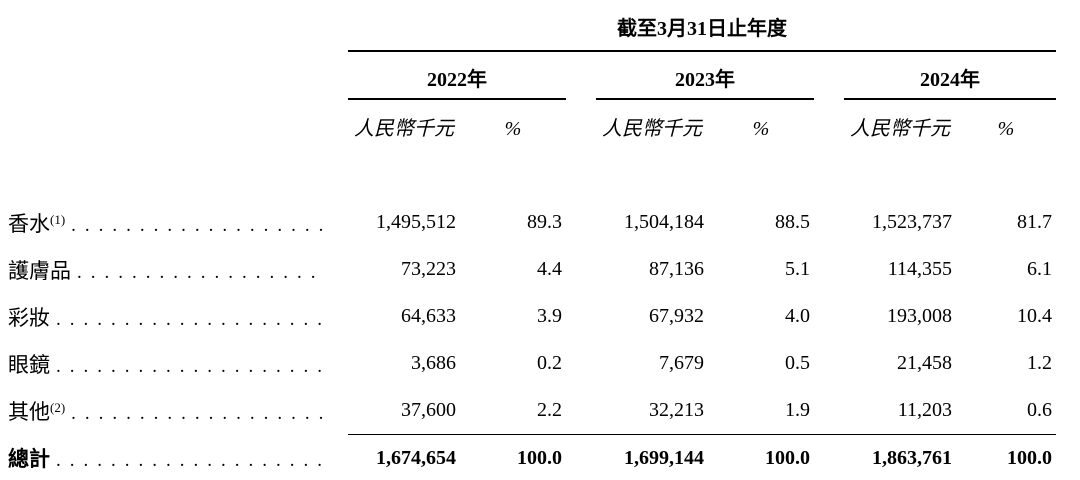 Image resolution: width=1080 pixels, height=480 pixels. I want to click on total-label-cell: 總計, so click(178, 458).